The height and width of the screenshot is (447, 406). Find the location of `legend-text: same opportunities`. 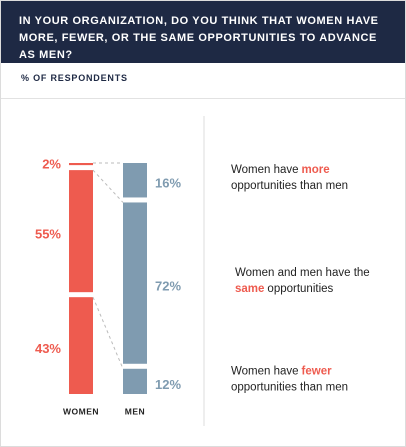

legend-text: same opportunities is located at coordinates (284, 289).